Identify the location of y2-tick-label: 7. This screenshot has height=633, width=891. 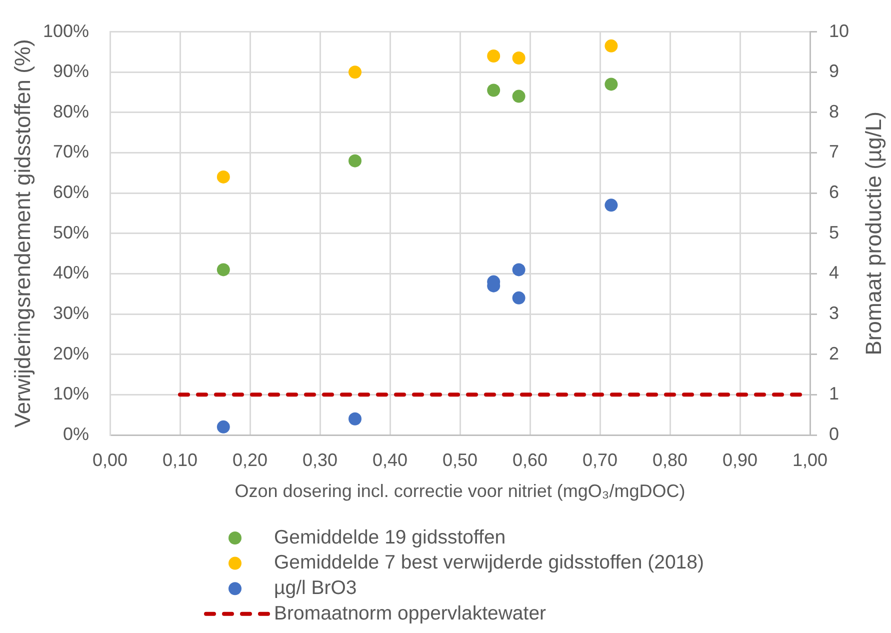
(834, 152).